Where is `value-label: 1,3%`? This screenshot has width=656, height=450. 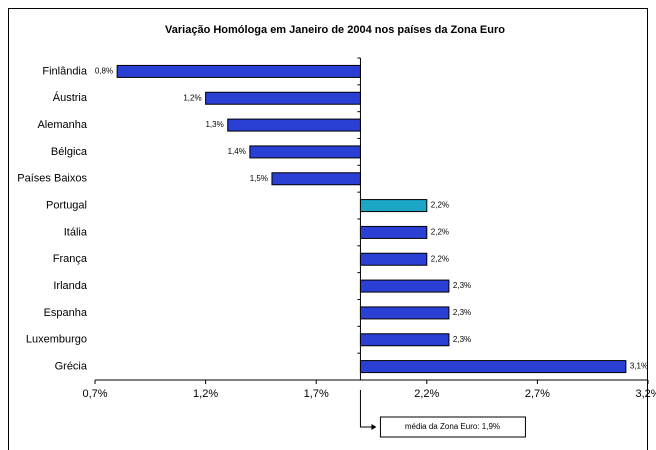 value-label: 1,3% is located at coordinates (214, 124).